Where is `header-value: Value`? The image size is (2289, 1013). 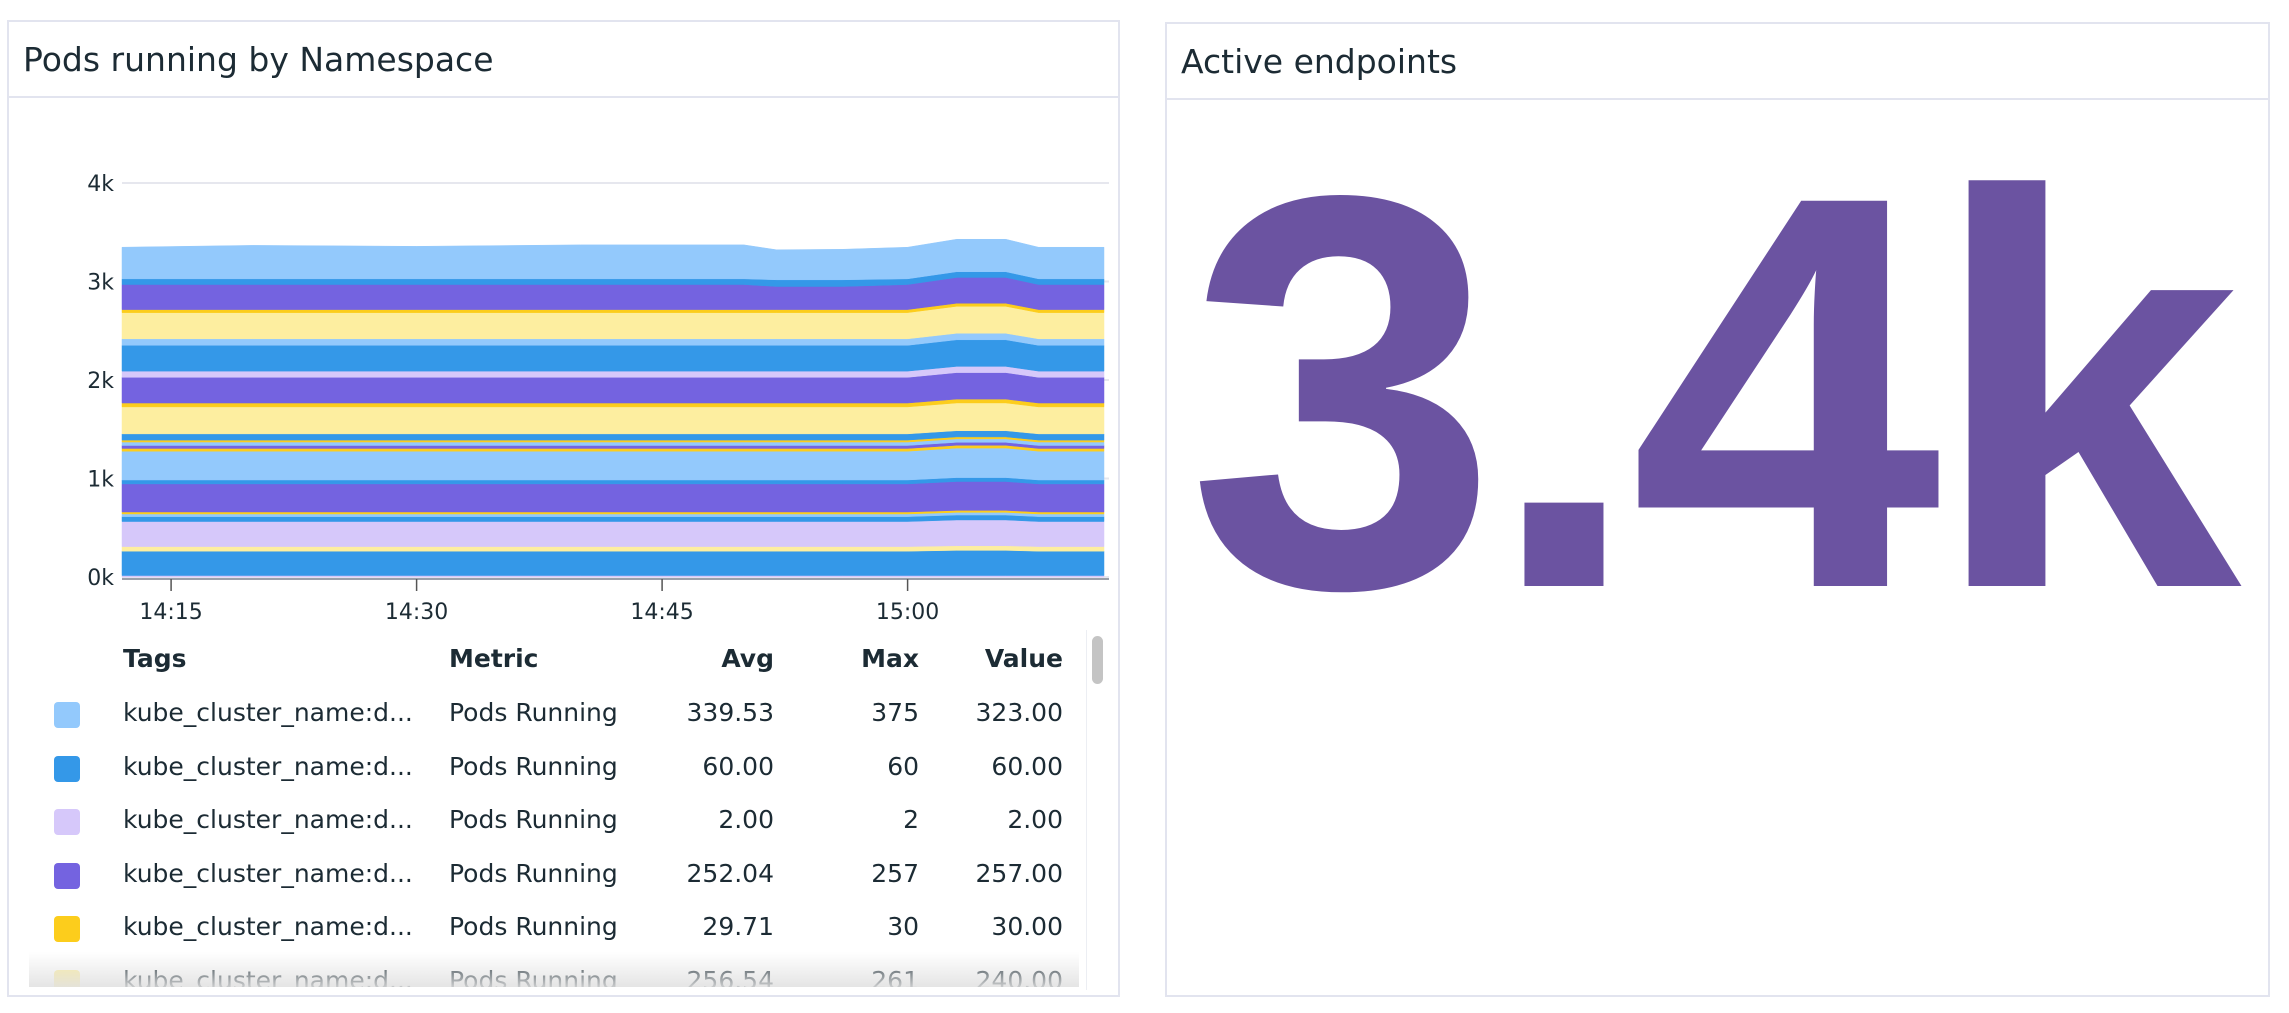 header-value: Value is located at coordinates (1023, 658).